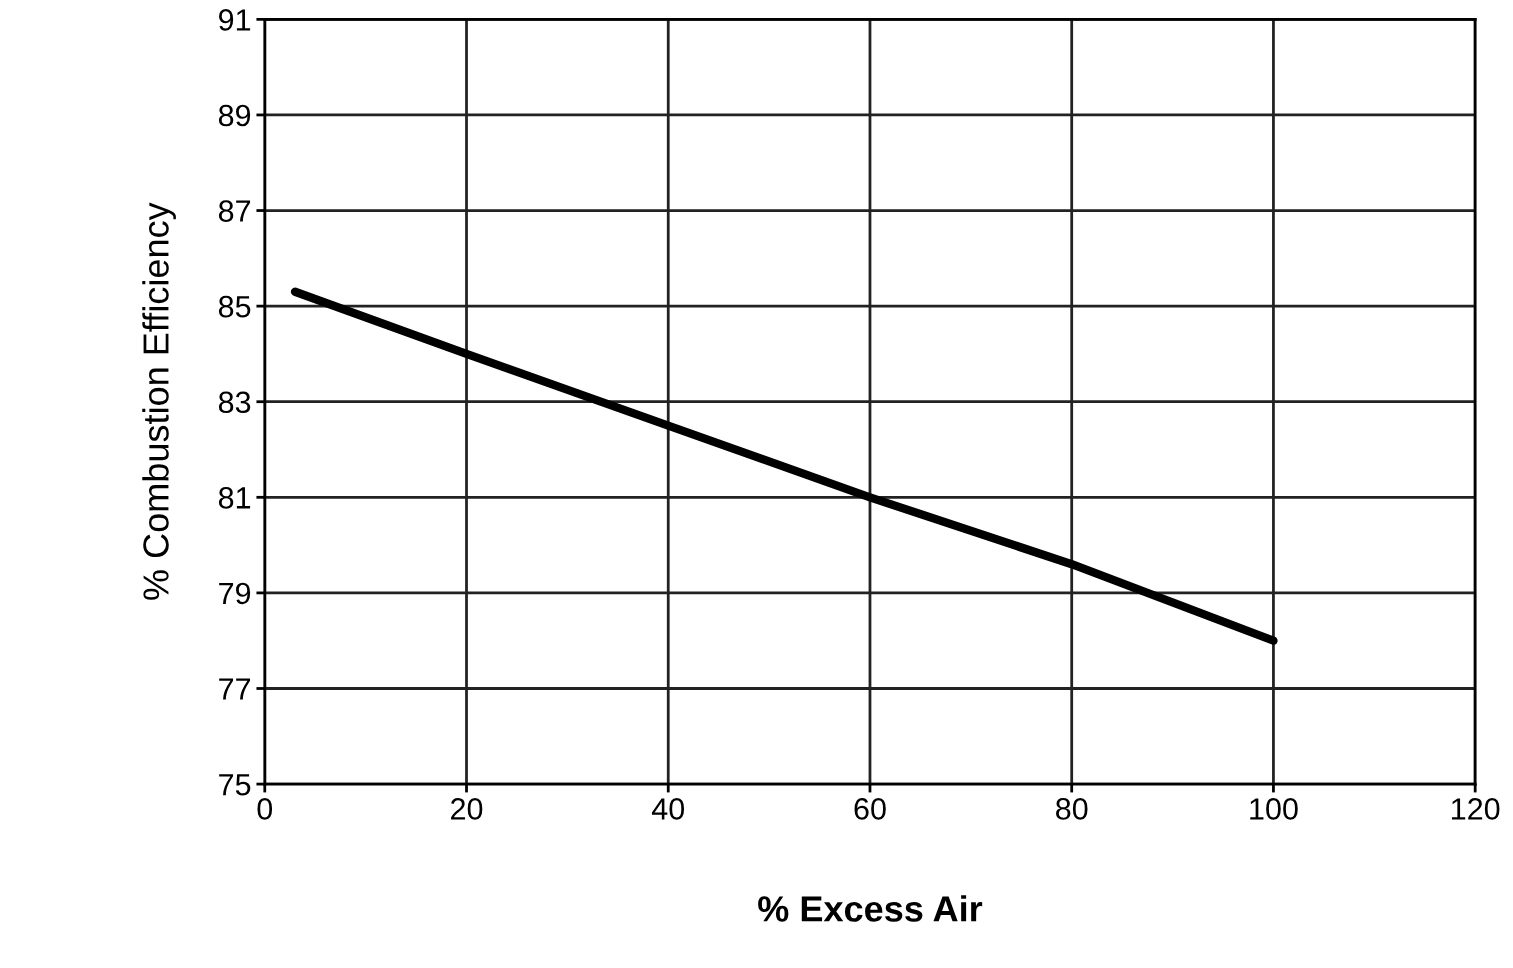  What do you see at coordinates (870, 809) in the screenshot?
I see `x-tick-label: 60` at bounding box center [870, 809].